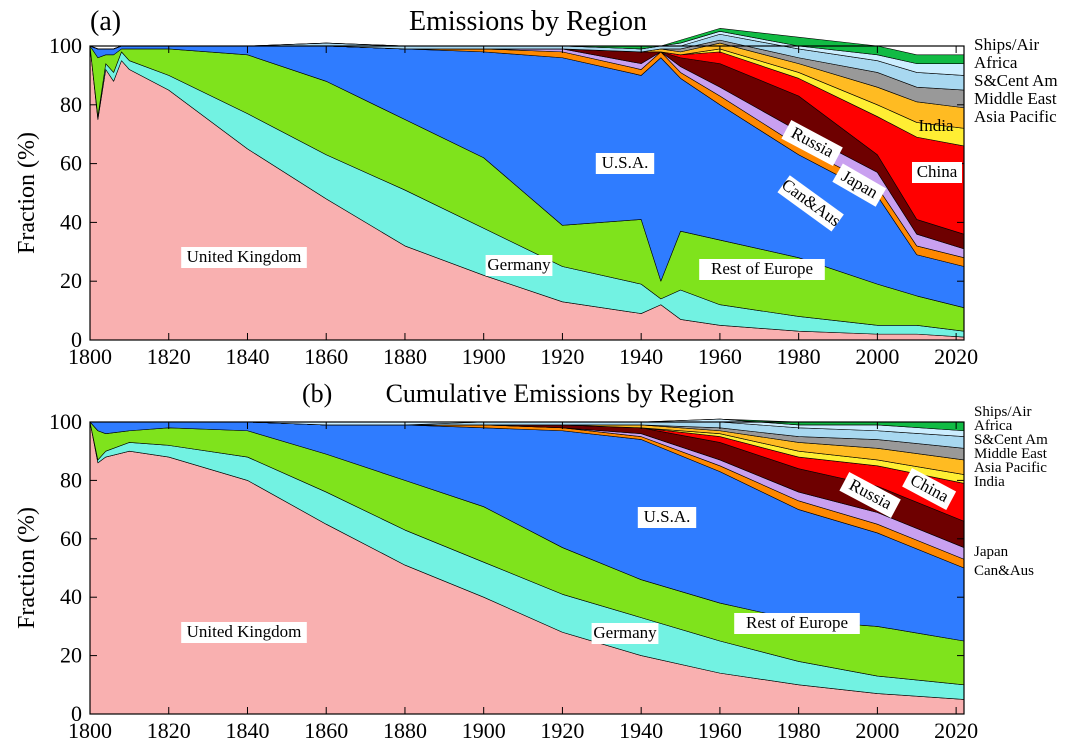 The width and height of the screenshot is (1078, 751). Describe the element at coordinates (105, 21) in the screenshot. I see `panel-label: (a)` at that location.